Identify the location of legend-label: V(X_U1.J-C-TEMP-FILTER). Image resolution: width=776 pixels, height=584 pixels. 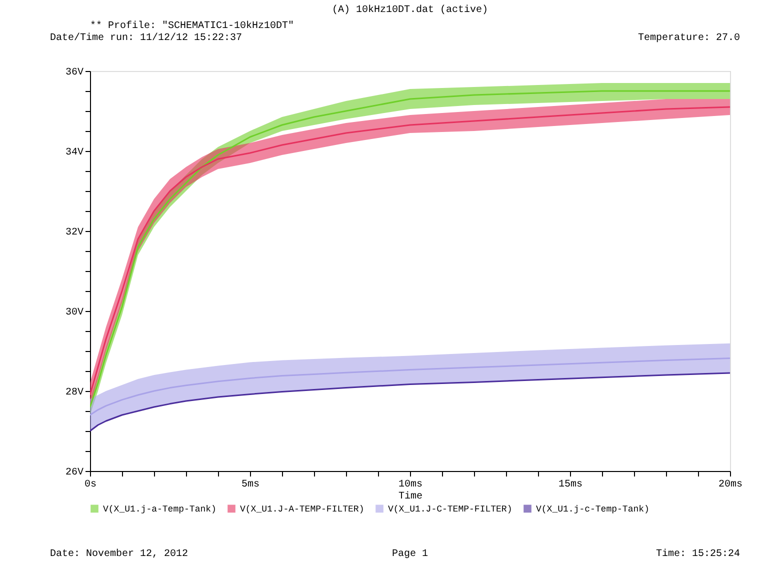
(450, 509).